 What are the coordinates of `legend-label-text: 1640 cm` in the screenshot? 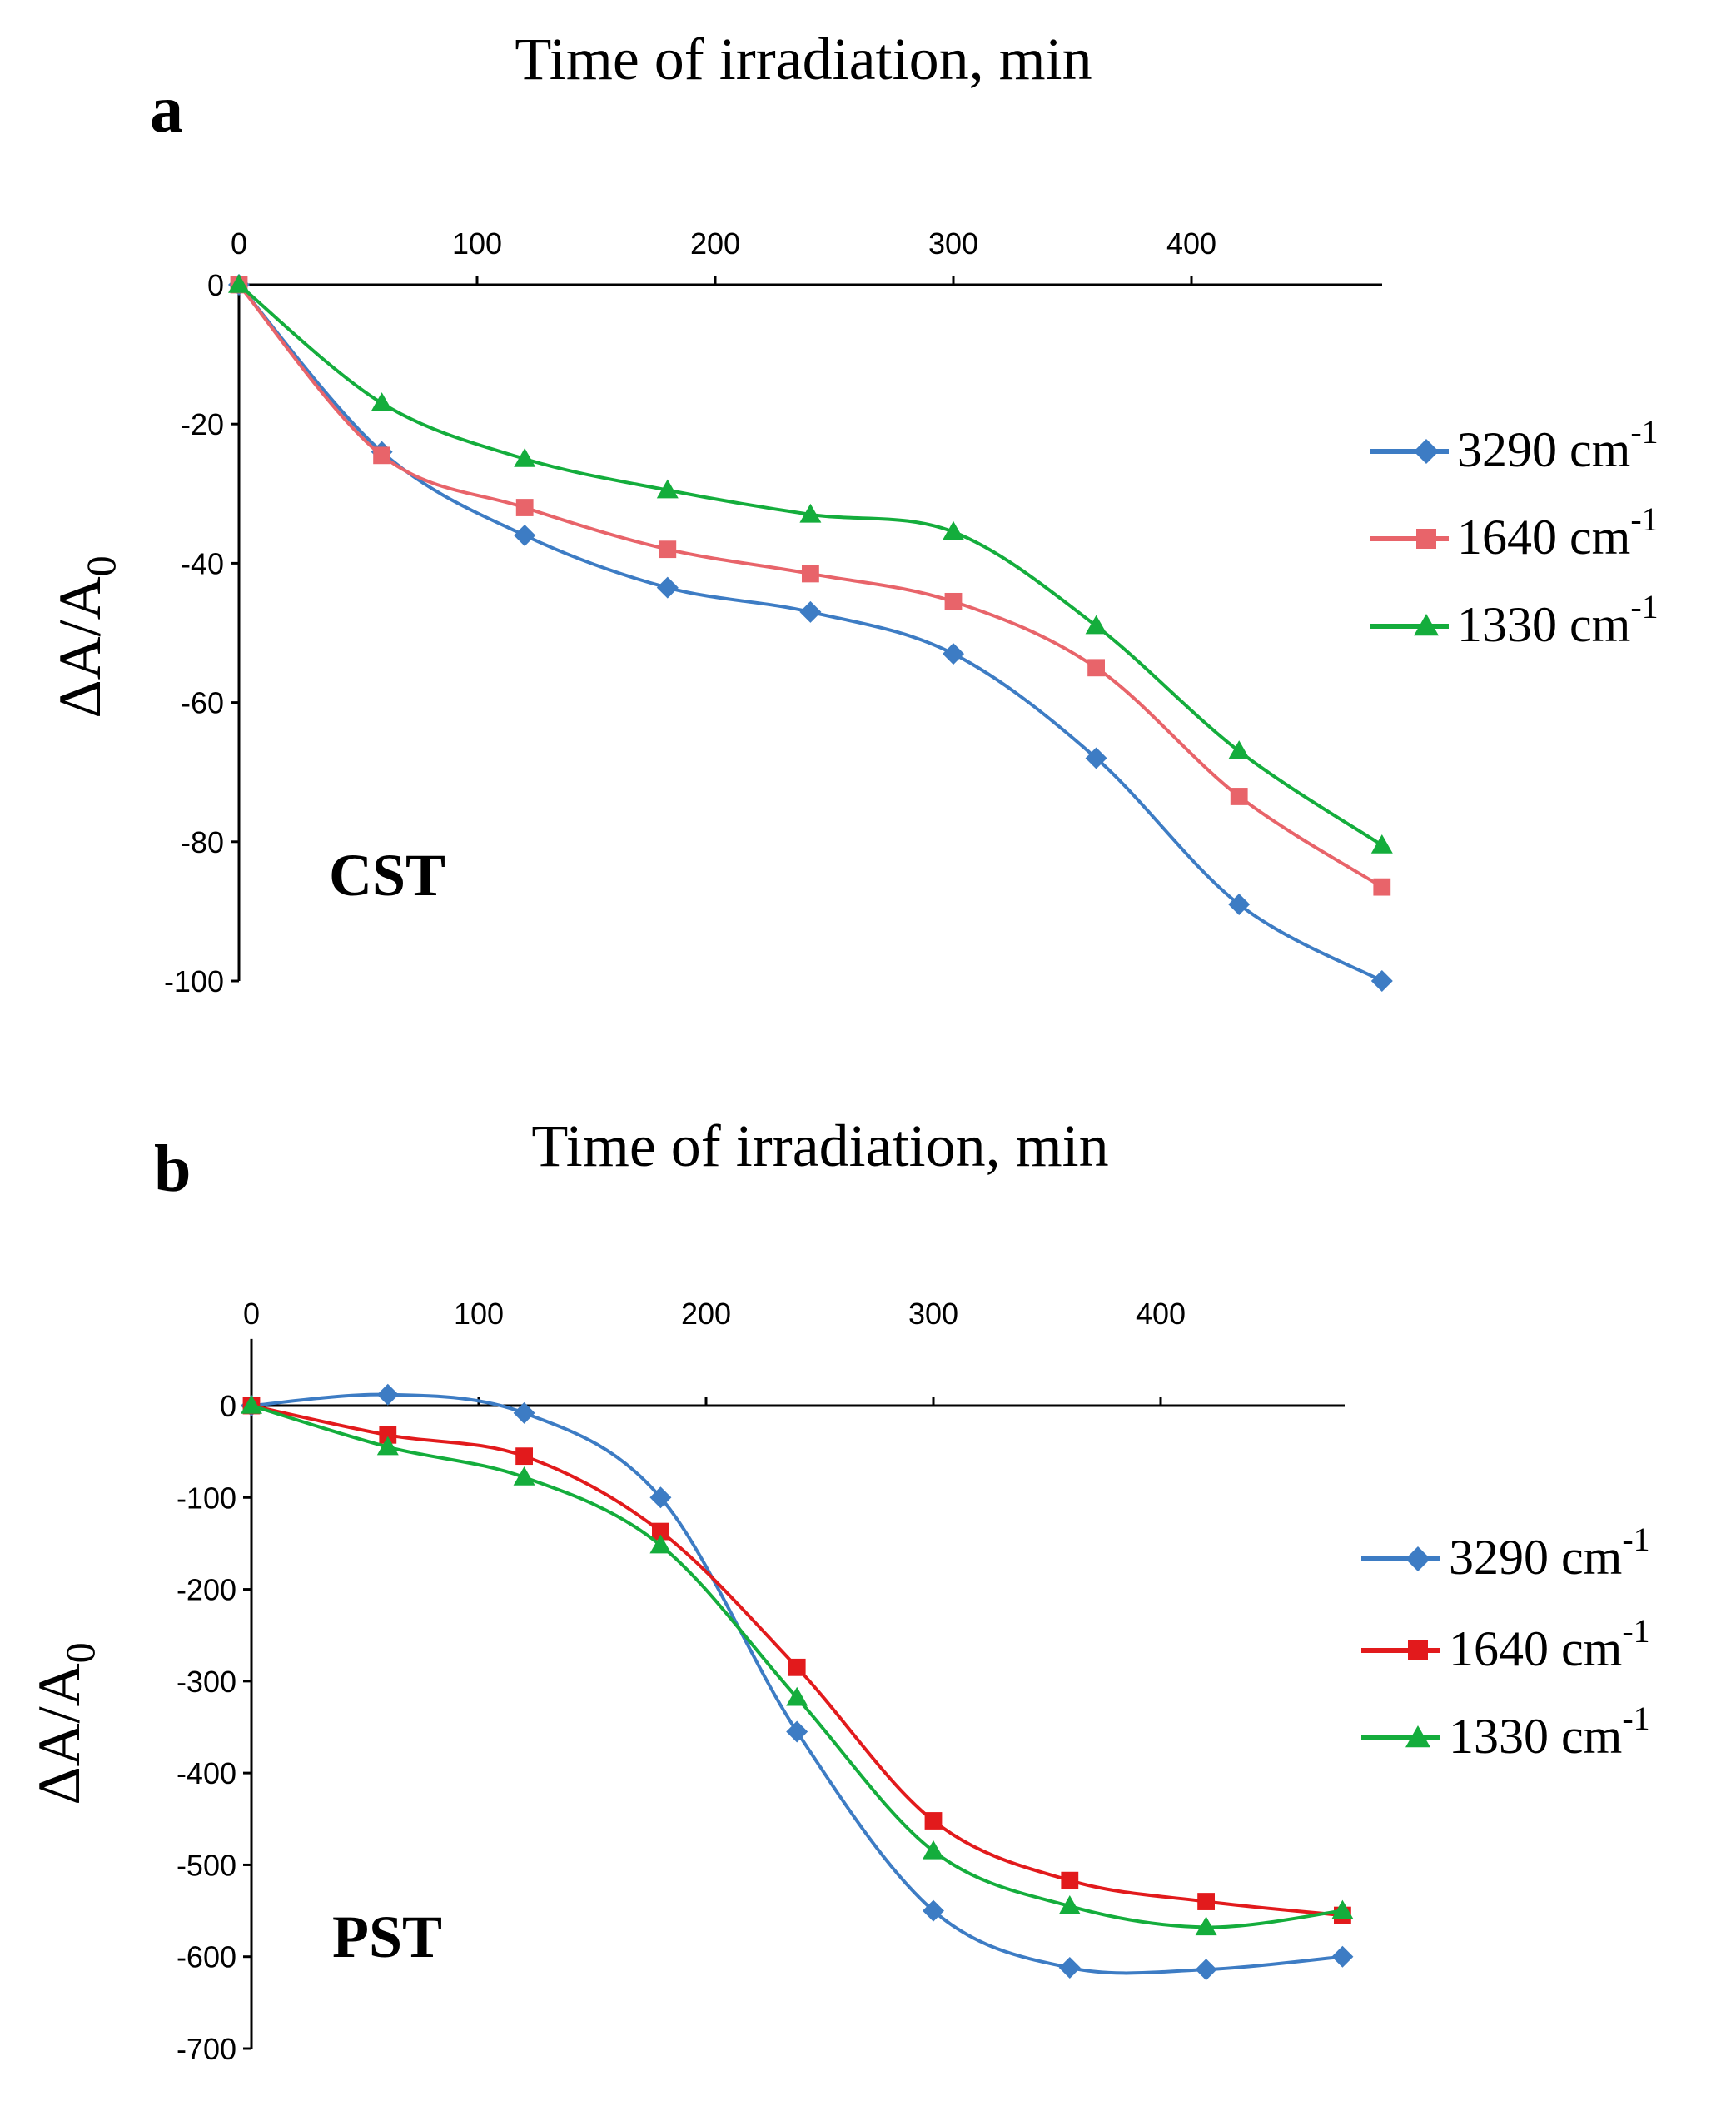 It's located at (1543, 537).